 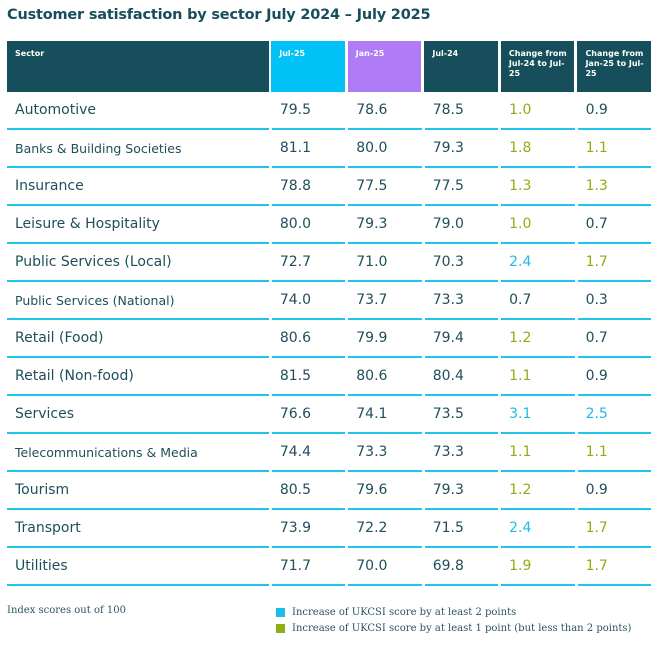 What do you see at coordinates (138, 301) in the screenshot?
I see `sector-cell: Public Services (National)` at bounding box center [138, 301].